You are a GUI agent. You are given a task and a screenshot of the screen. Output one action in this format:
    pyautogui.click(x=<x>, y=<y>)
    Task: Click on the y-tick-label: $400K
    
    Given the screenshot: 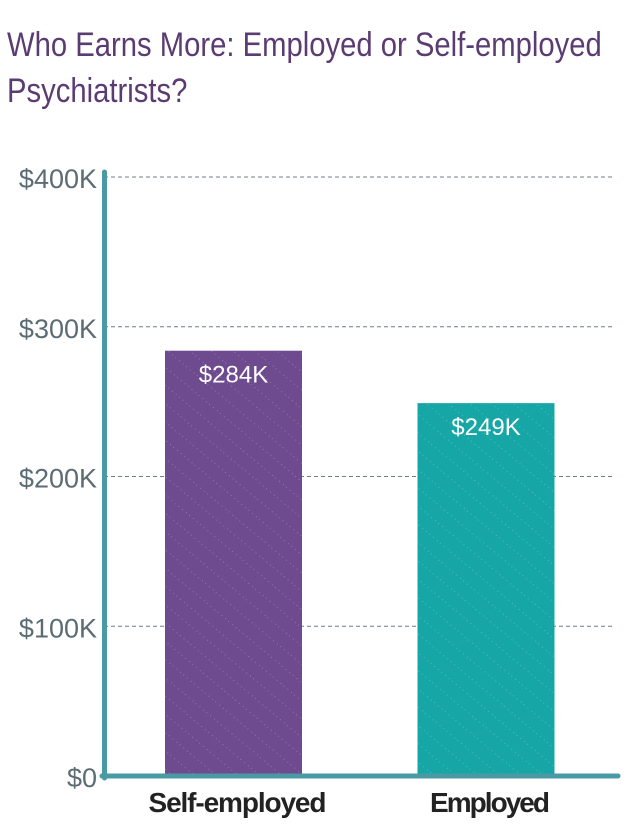 What is the action you would take?
    pyautogui.click(x=58, y=179)
    